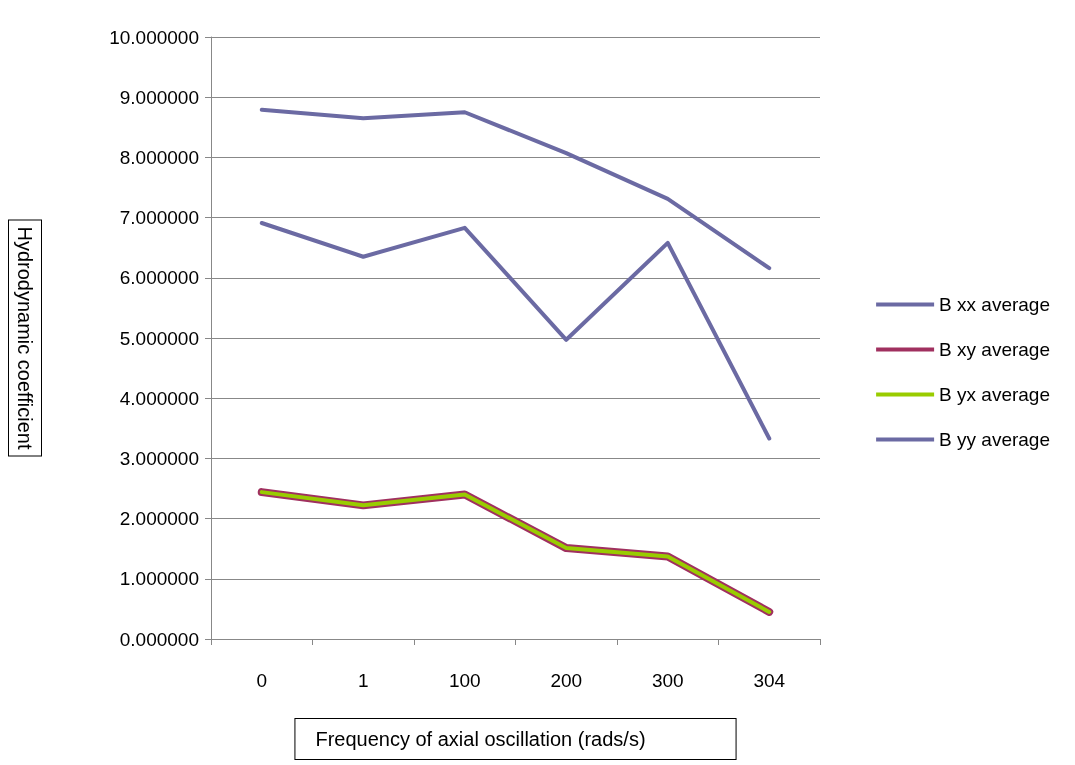  I want to click on legend-label: B xy average, so click(995, 349).